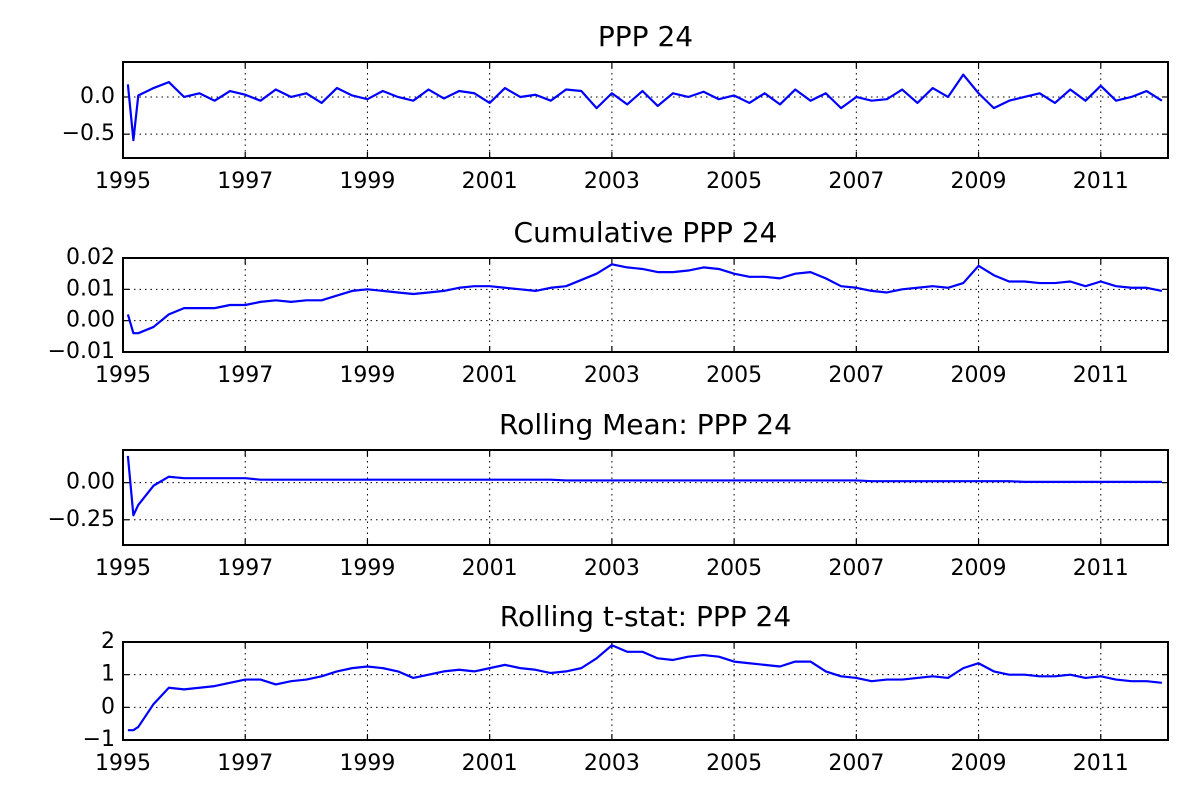 The height and width of the screenshot is (800, 1200). I want to click on chart-title: PPP 24, so click(645, 36).